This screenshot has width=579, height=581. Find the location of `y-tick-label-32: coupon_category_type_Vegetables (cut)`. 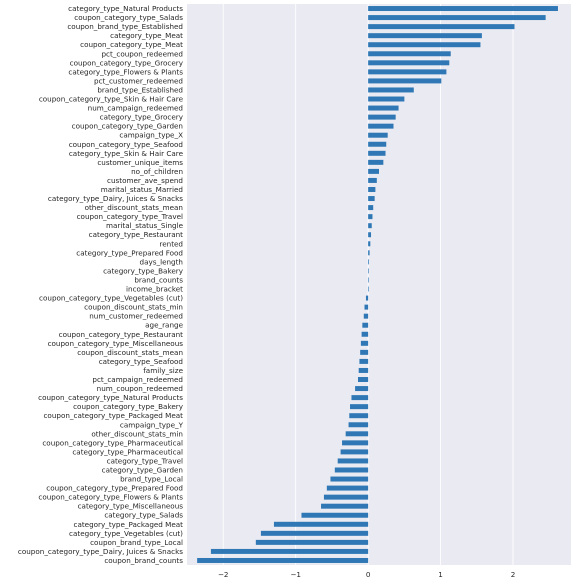

y-tick-label-32: coupon_category_type_Vegetables (cut) is located at coordinates (111, 298).